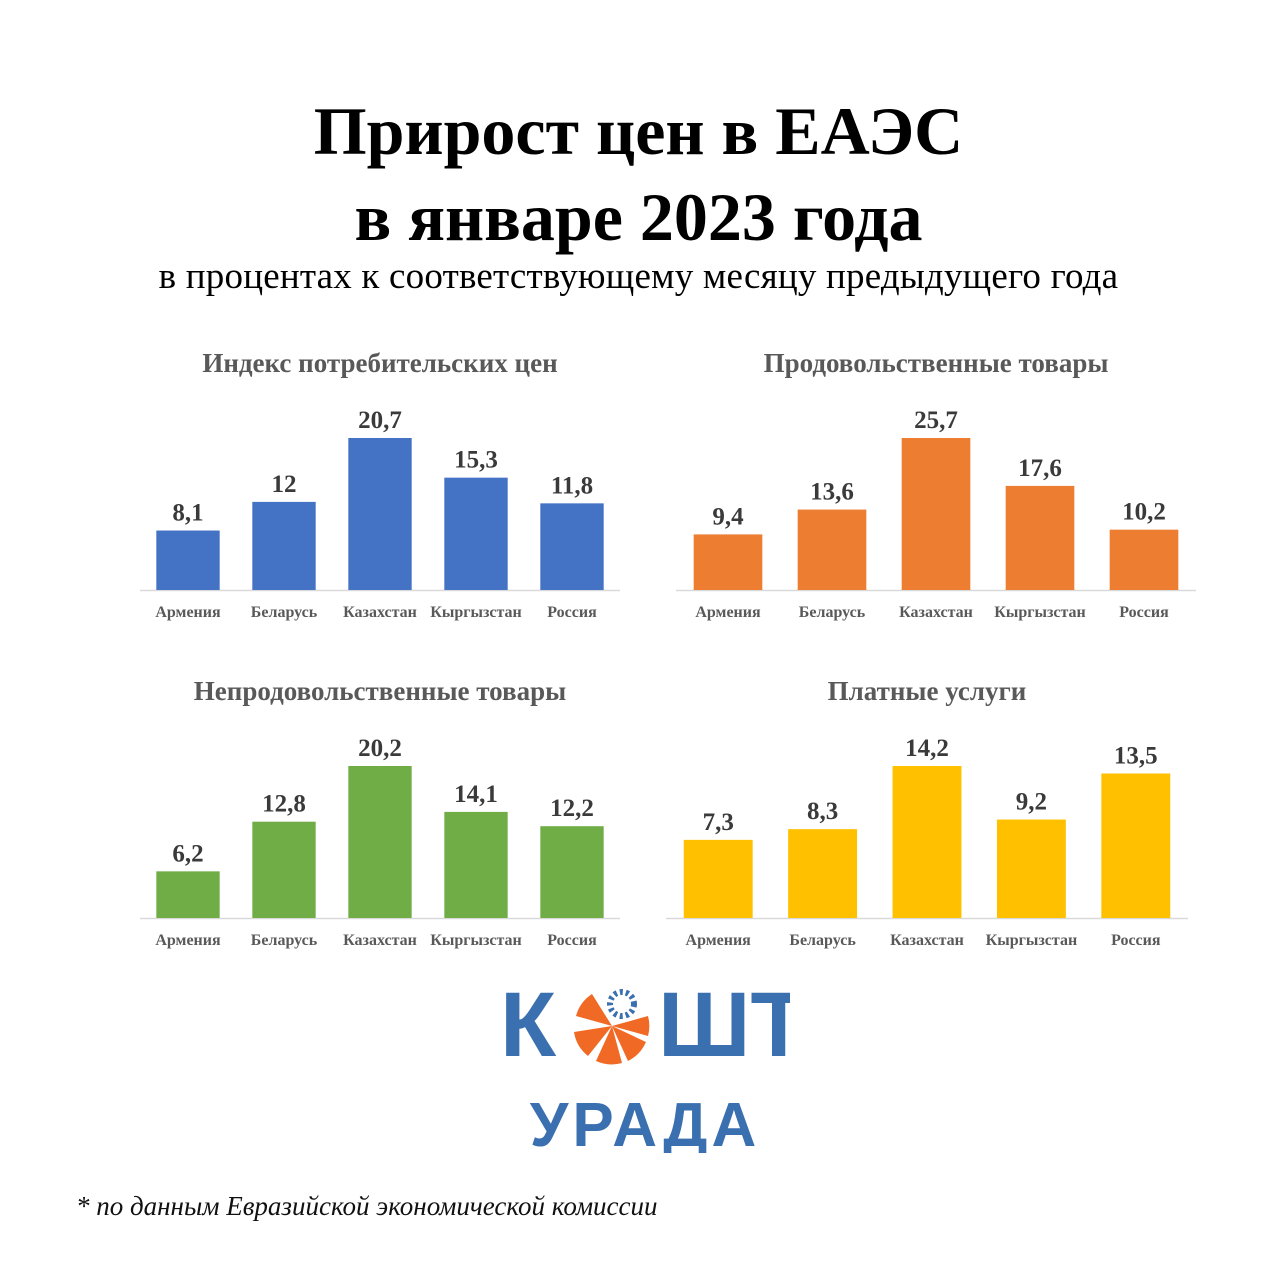 This screenshot has width=1277, height=1280. Describe the element at coordinates (284, 804) in the screenshot. I see `data-label-1: 12,8` at that location.